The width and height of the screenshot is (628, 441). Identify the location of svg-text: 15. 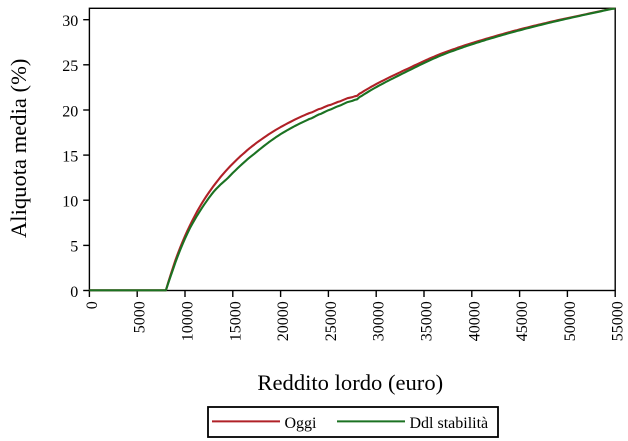
(70, 156).